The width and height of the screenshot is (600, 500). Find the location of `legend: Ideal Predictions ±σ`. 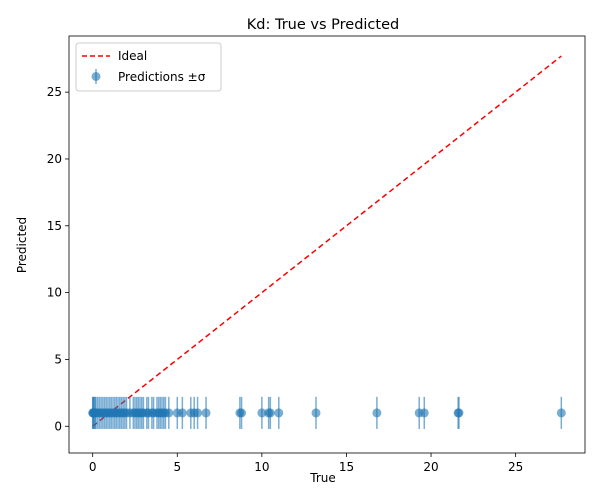

legend: Ideal Predictions ±σ is located at coordinates (148, 67).